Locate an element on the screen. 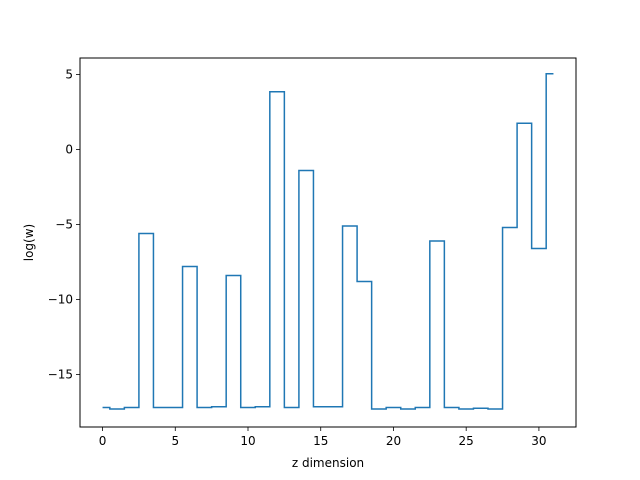 Image resolution: width=640 pixels, height=480 pixels. x-tick-label: 0 is located at coordinates (103, 441).